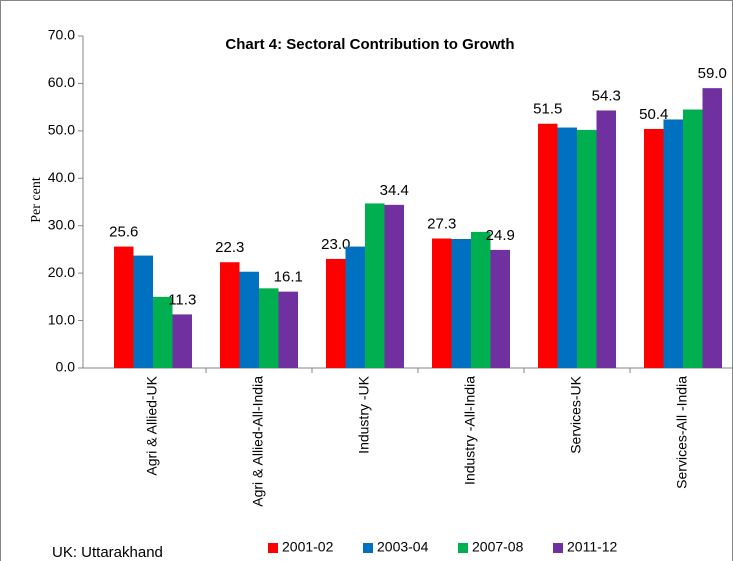 This screenshot has width=733, height=561. I want to click on data-label: 27.3, so click(441, 223).